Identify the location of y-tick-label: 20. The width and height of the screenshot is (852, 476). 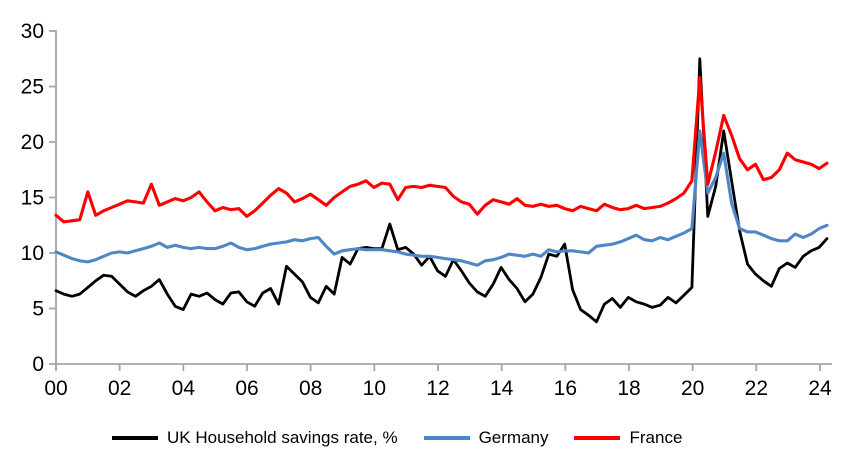
(32, 142).